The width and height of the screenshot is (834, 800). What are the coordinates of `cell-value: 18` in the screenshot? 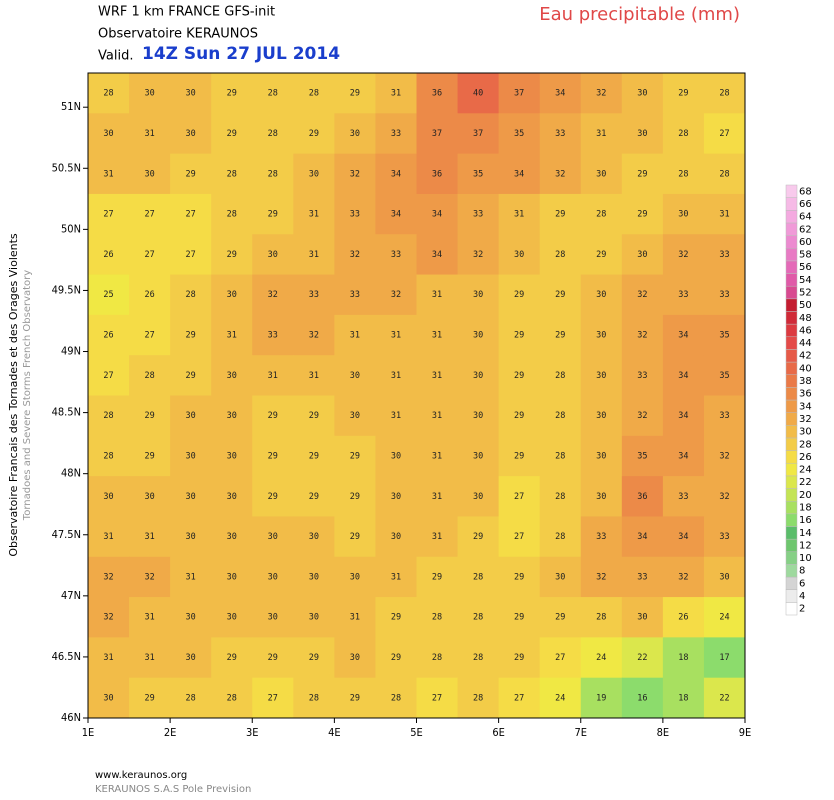 It's located at (683, 658).